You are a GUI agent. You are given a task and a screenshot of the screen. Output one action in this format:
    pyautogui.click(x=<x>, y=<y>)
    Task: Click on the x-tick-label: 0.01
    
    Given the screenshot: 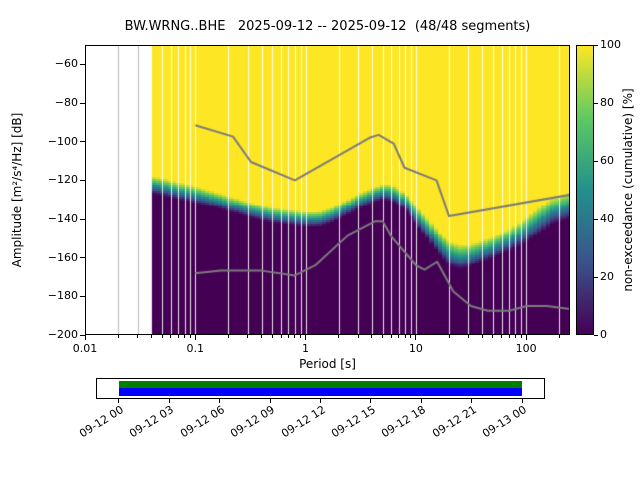 What is the action you would take?
    pyautogui.click(x=85, y=348)
    